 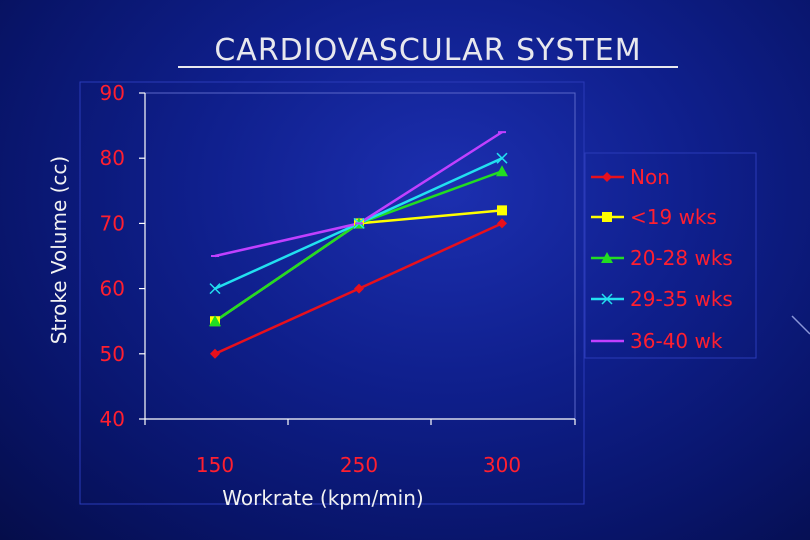 I want to click on legend-box, so click(x=670, y=255).